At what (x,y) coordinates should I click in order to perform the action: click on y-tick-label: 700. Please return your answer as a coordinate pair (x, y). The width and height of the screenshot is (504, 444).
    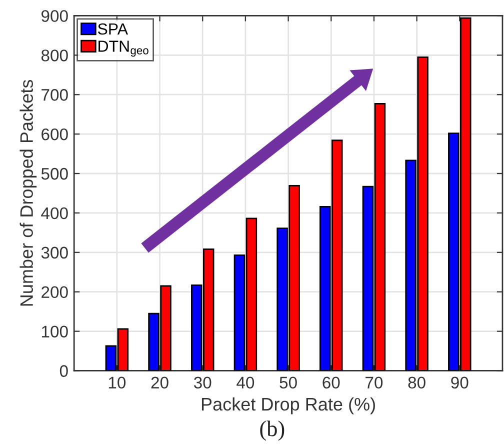
    Looking at the image, I should click on (55, 95).